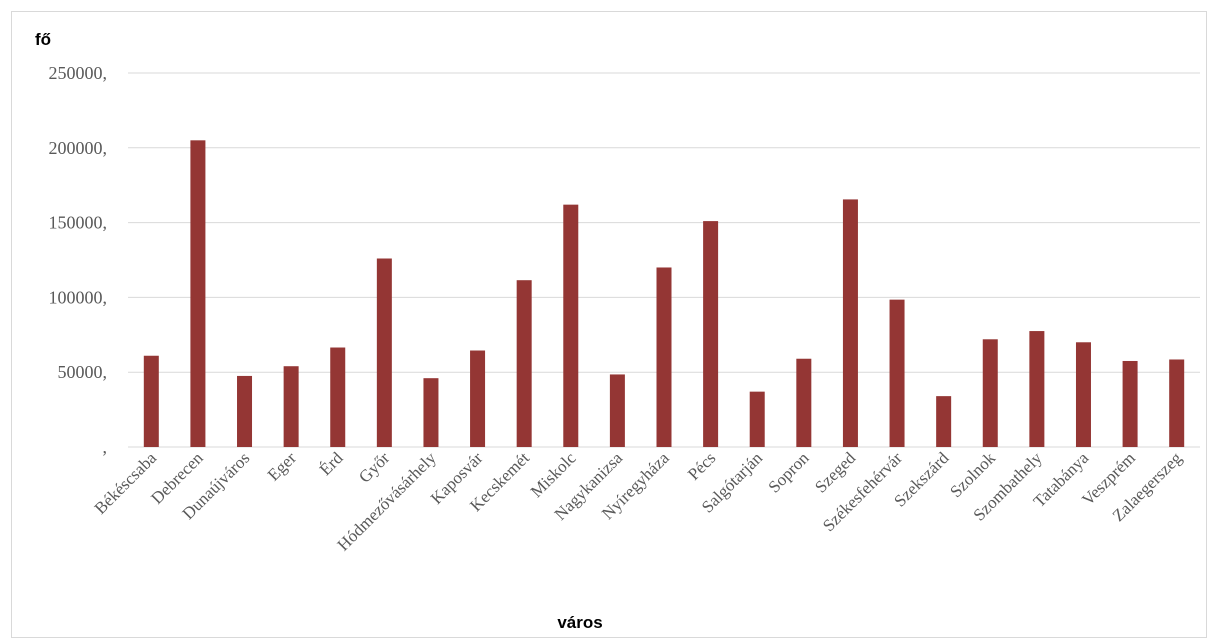 Image resolution: width=1211 pixels, height=642 pixels. Describe the element at coordinates (78, 148) in the screenshot. I see `y-tick-label: 200000,` at that location.